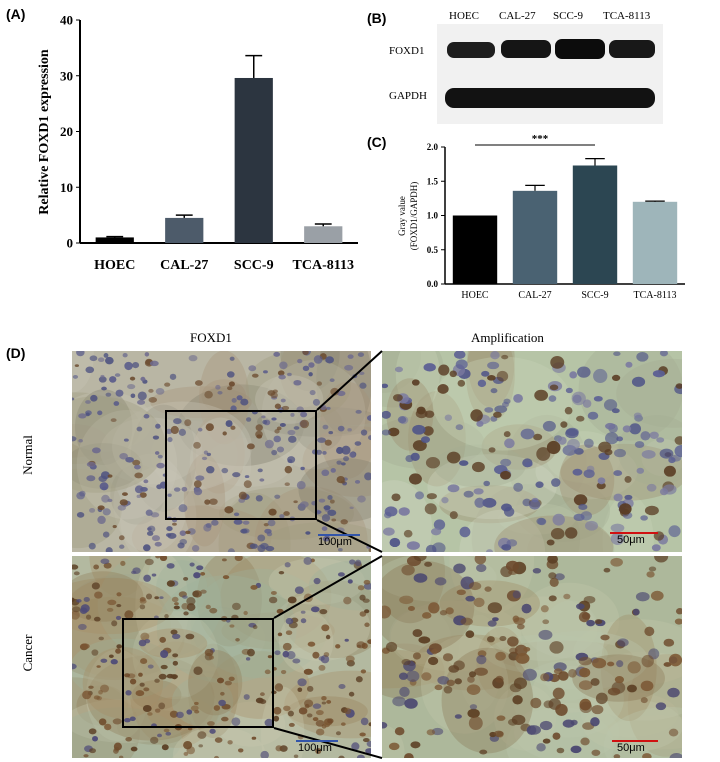  What do you see at coordinates (464, 16) in the screenshot?
I see `blot-lane-label: HOEC` at bounding box center [464, 16].